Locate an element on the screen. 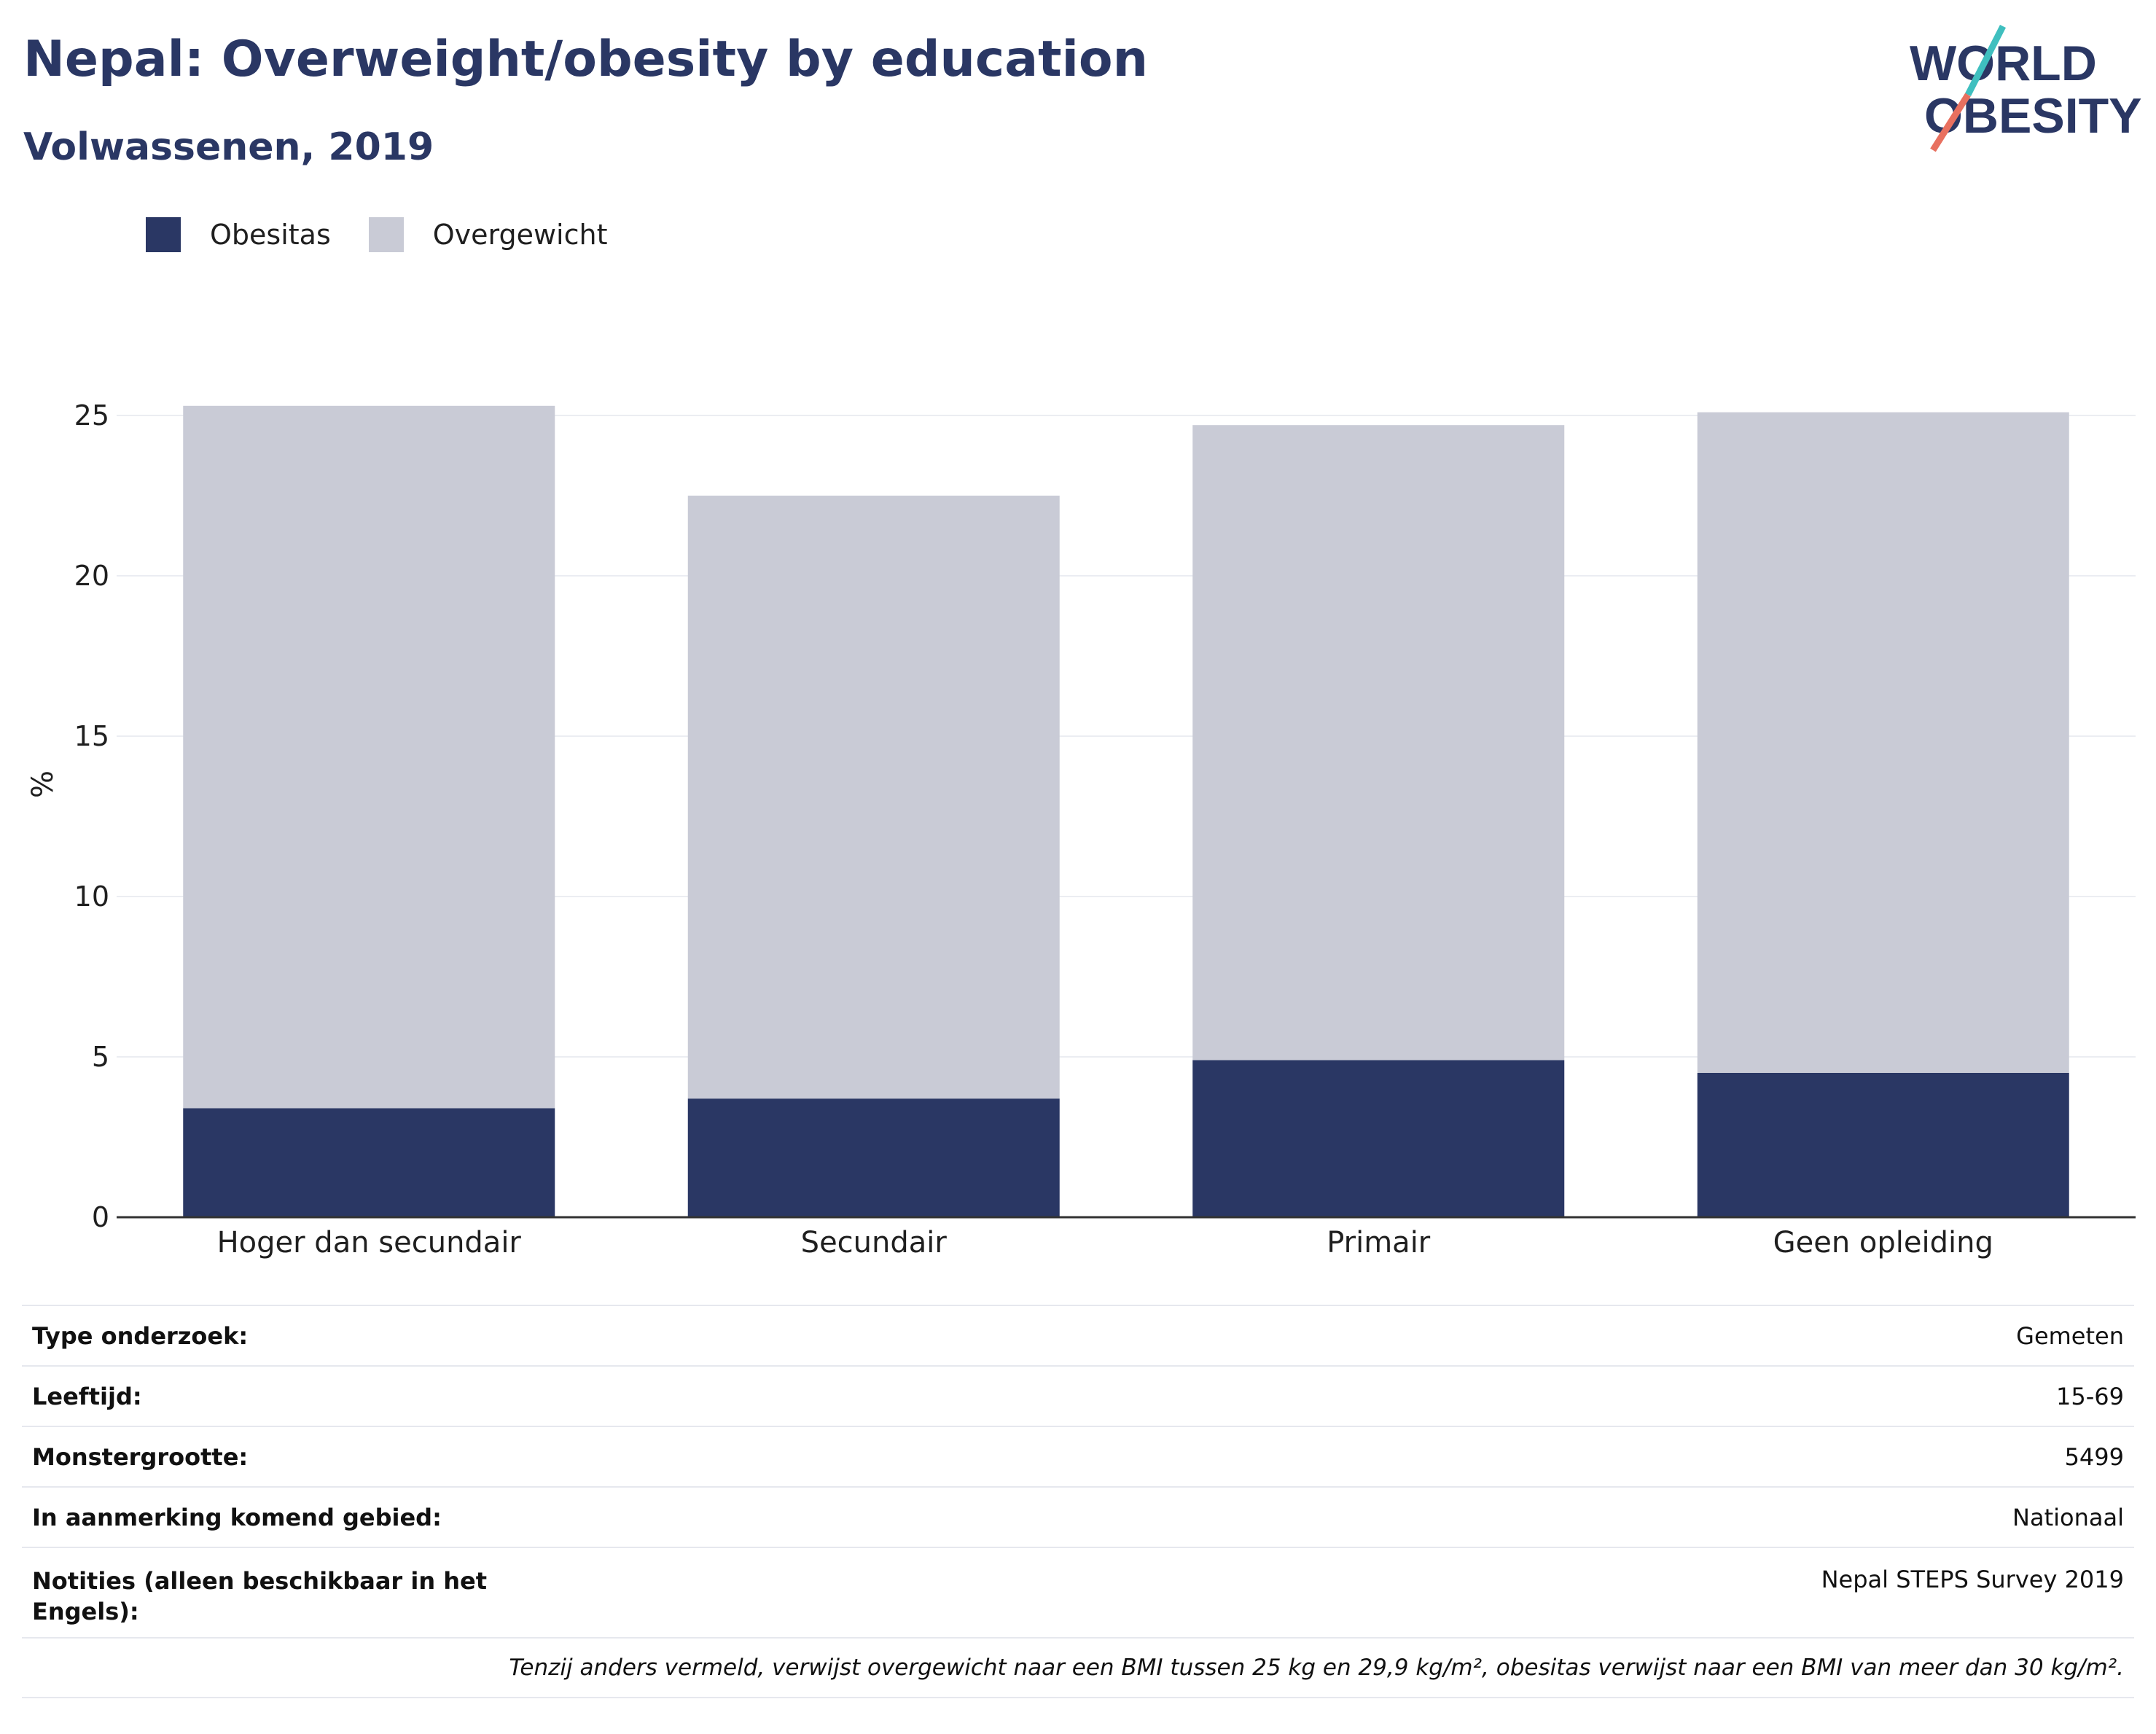  info-value: Nepal STEPS Survey 2019 is located at coordinates (1972, 1579).